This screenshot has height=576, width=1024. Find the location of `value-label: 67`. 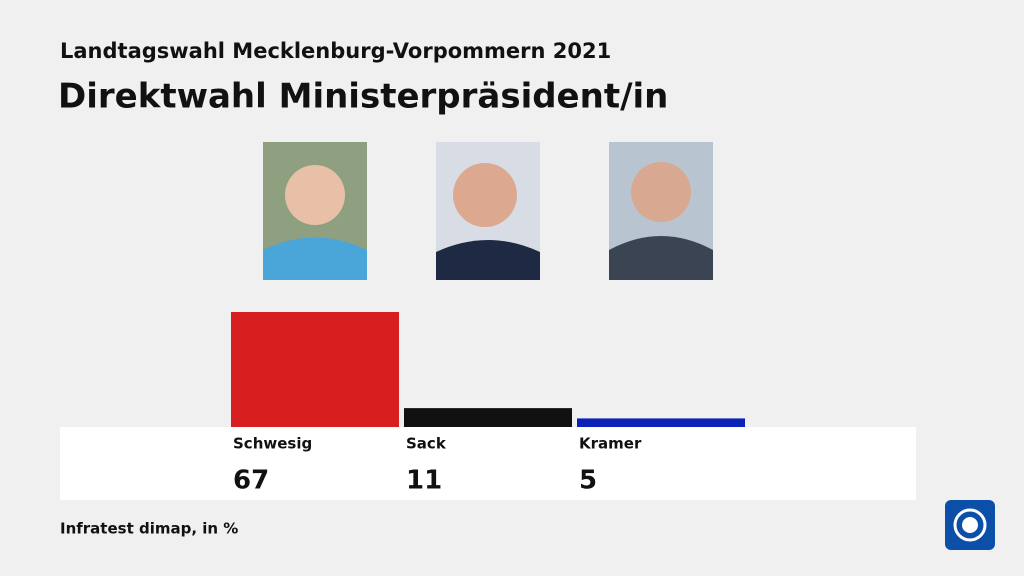

value-label: 67 is located at coordinates (251, 481).